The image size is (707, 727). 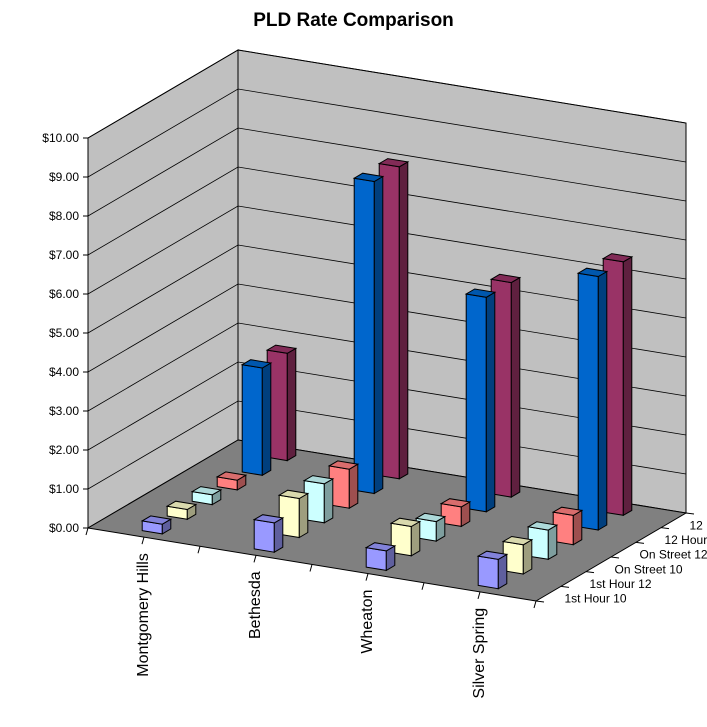 I want to click on bar-12-hour-10-montgomery-hills, so click(x=256, y=418).